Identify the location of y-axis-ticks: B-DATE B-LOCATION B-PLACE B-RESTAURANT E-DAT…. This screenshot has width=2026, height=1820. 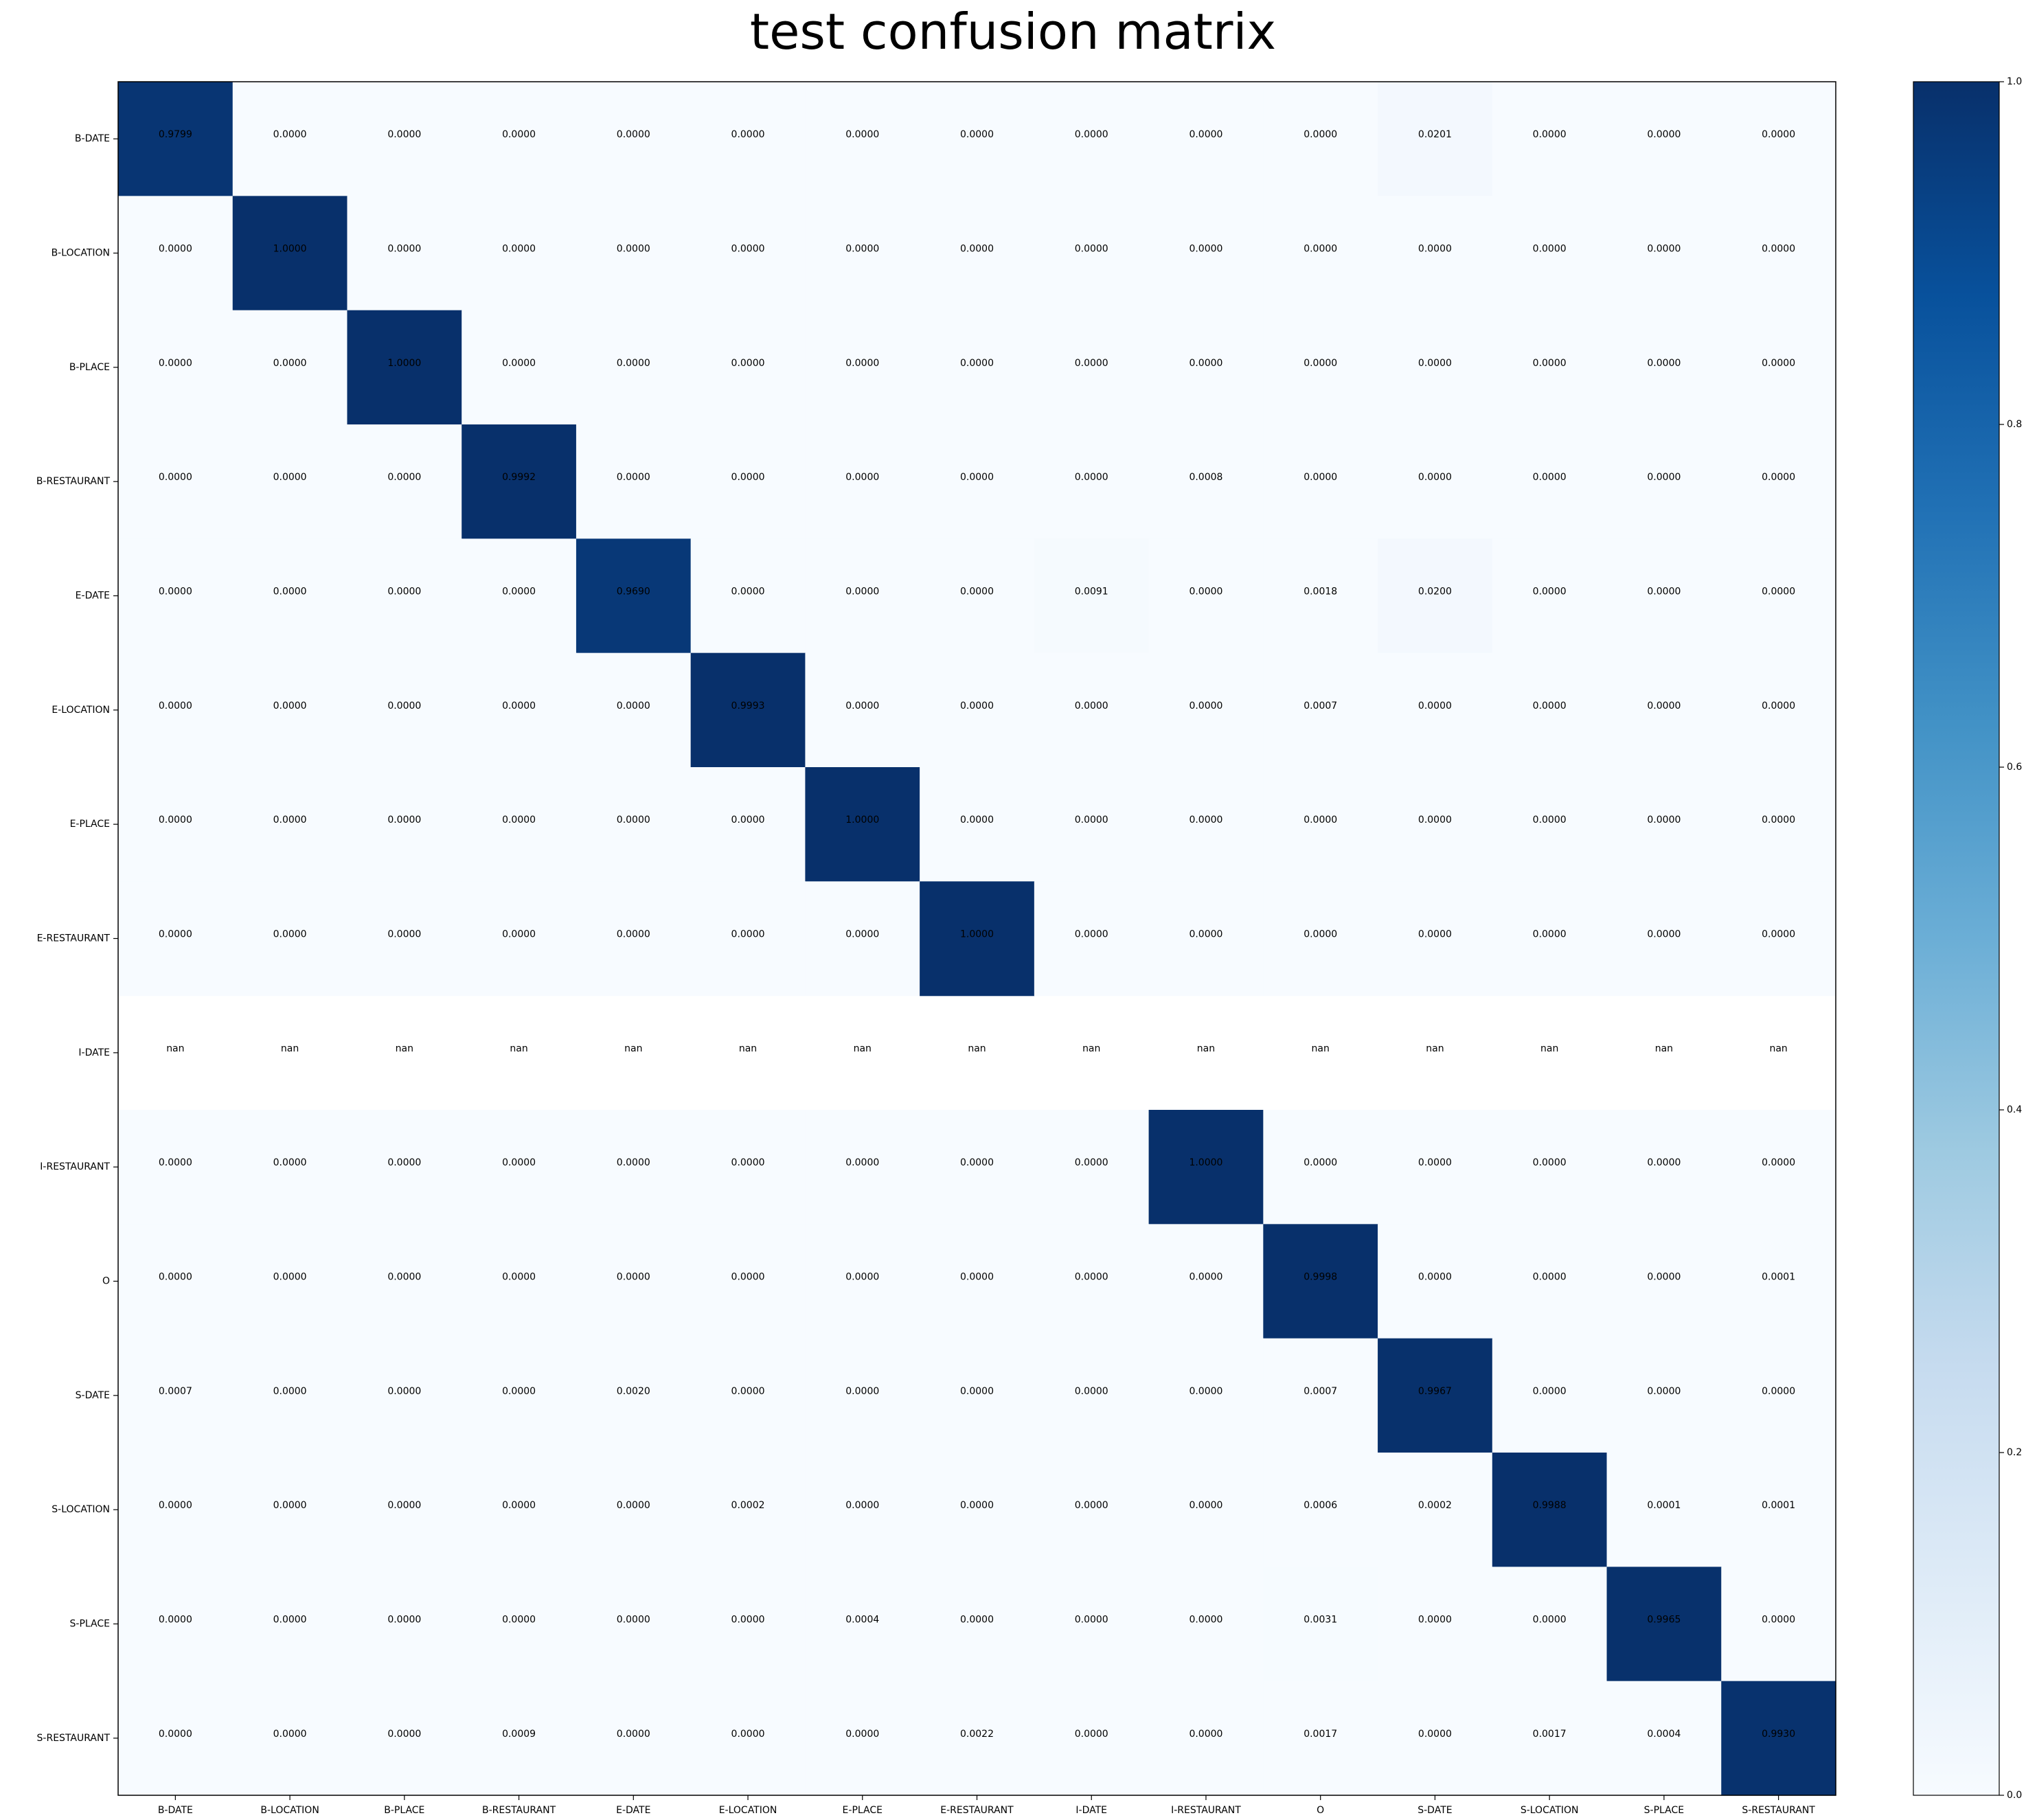
(77, 938).